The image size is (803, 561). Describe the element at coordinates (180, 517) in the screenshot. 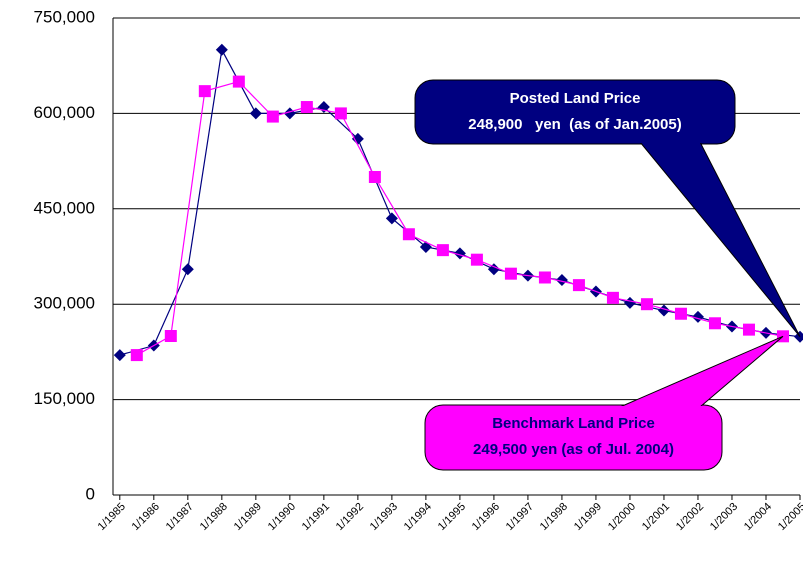

I see `x-tick-label: 1/1987` at that location.